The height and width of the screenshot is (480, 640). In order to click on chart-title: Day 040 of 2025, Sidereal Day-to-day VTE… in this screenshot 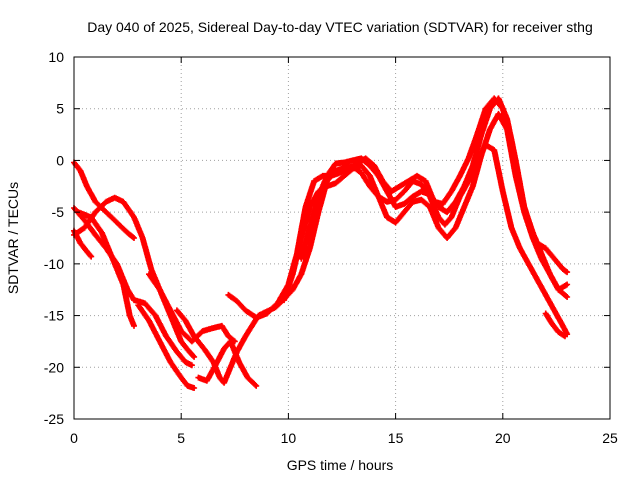, I will do `click(340, 27)`.